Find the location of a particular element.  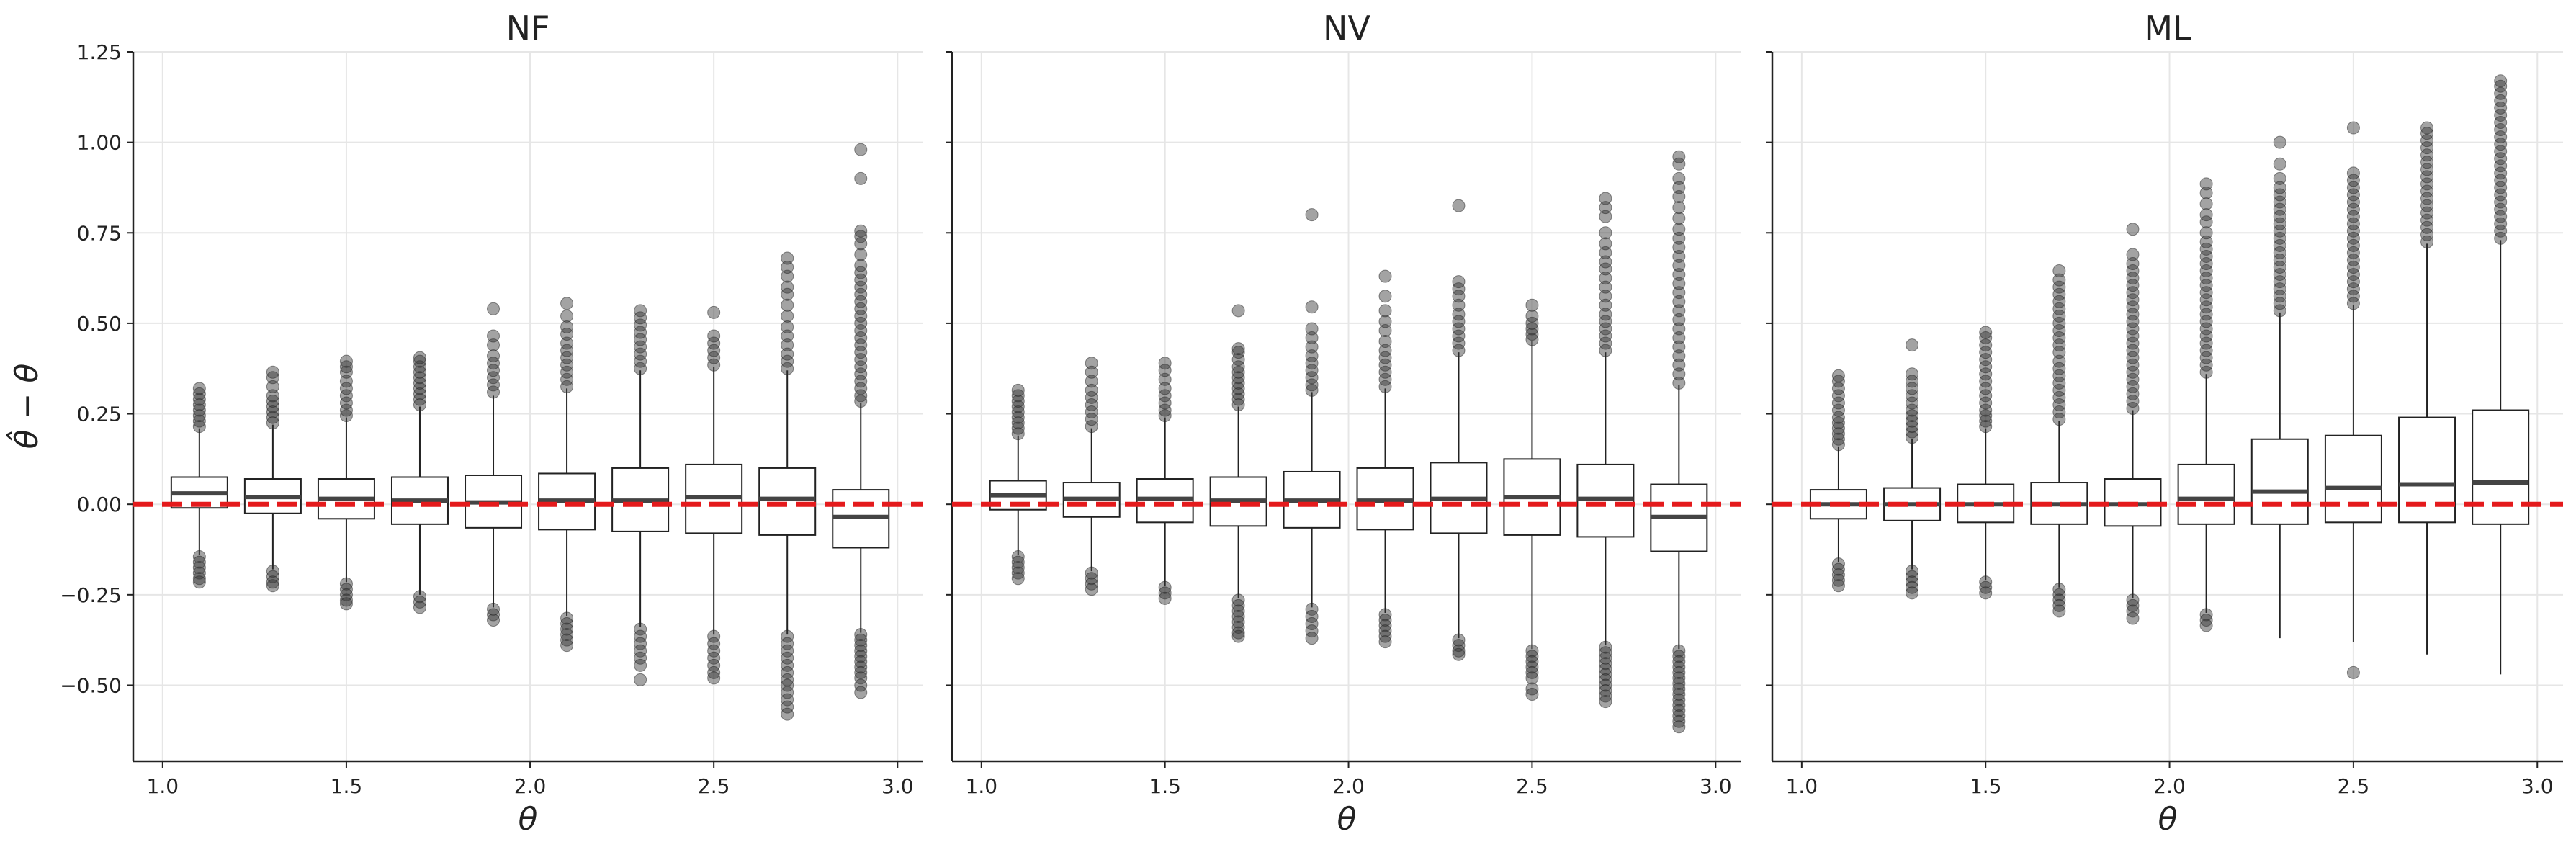

x-axis-label-ml: θ is located at coordinates (2168, 819).